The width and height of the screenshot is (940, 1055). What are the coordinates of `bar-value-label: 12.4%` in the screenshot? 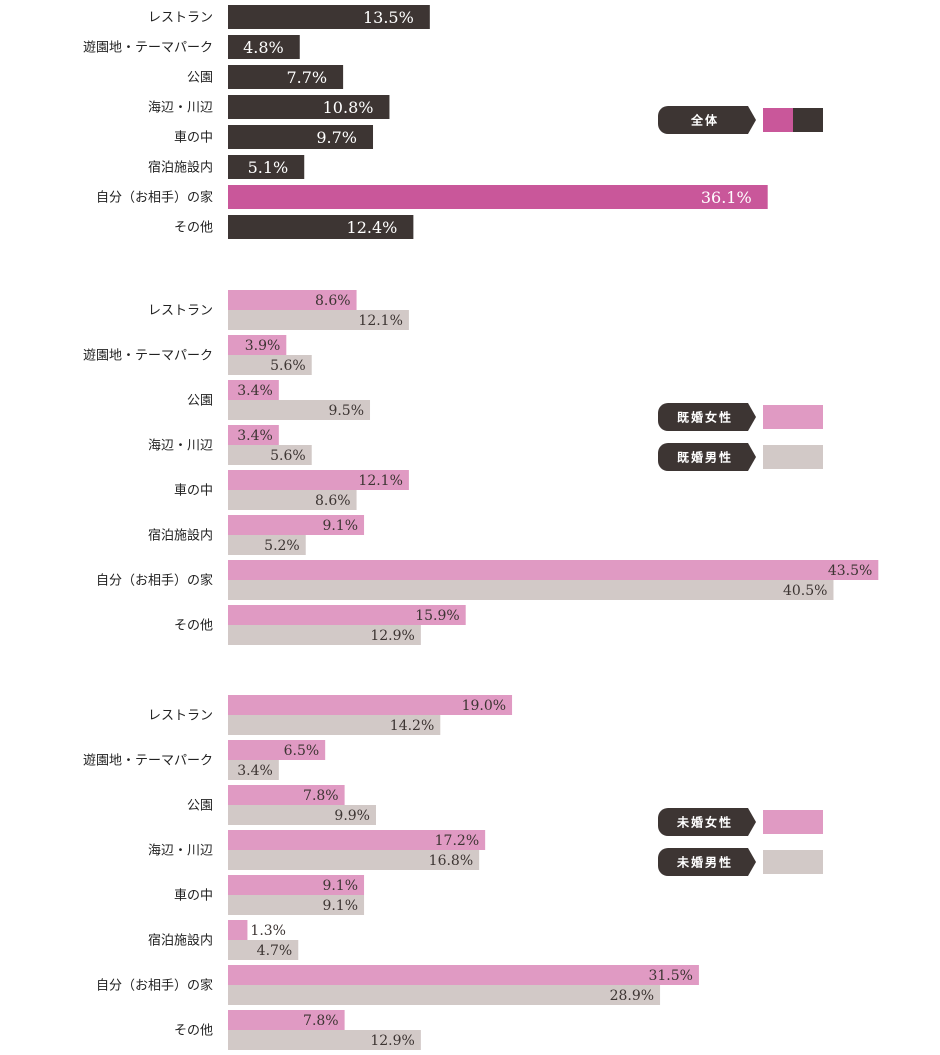 It's located at (372, 227).